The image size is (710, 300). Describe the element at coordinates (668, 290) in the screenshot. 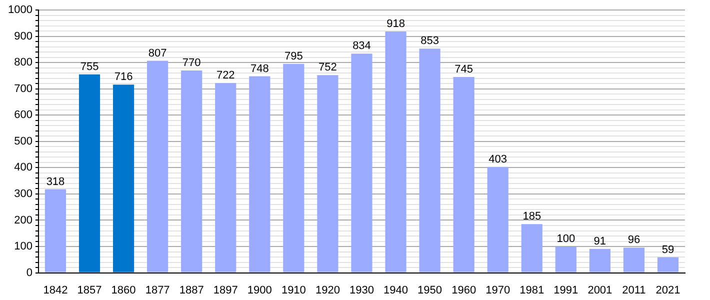

I see `x-tick-label: 2021` at that location.